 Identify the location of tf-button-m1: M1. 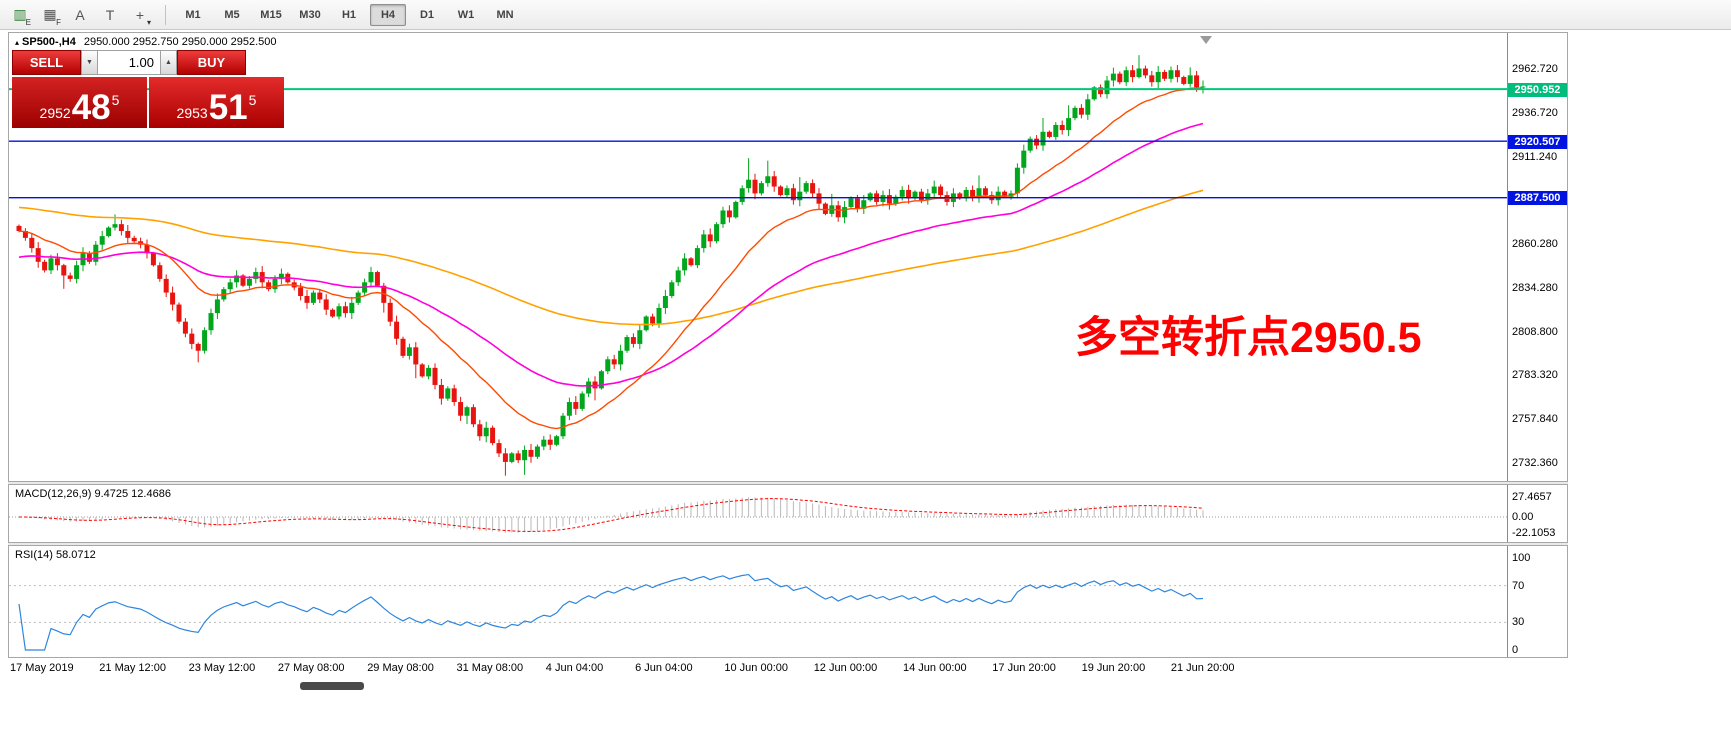
(193, 14).